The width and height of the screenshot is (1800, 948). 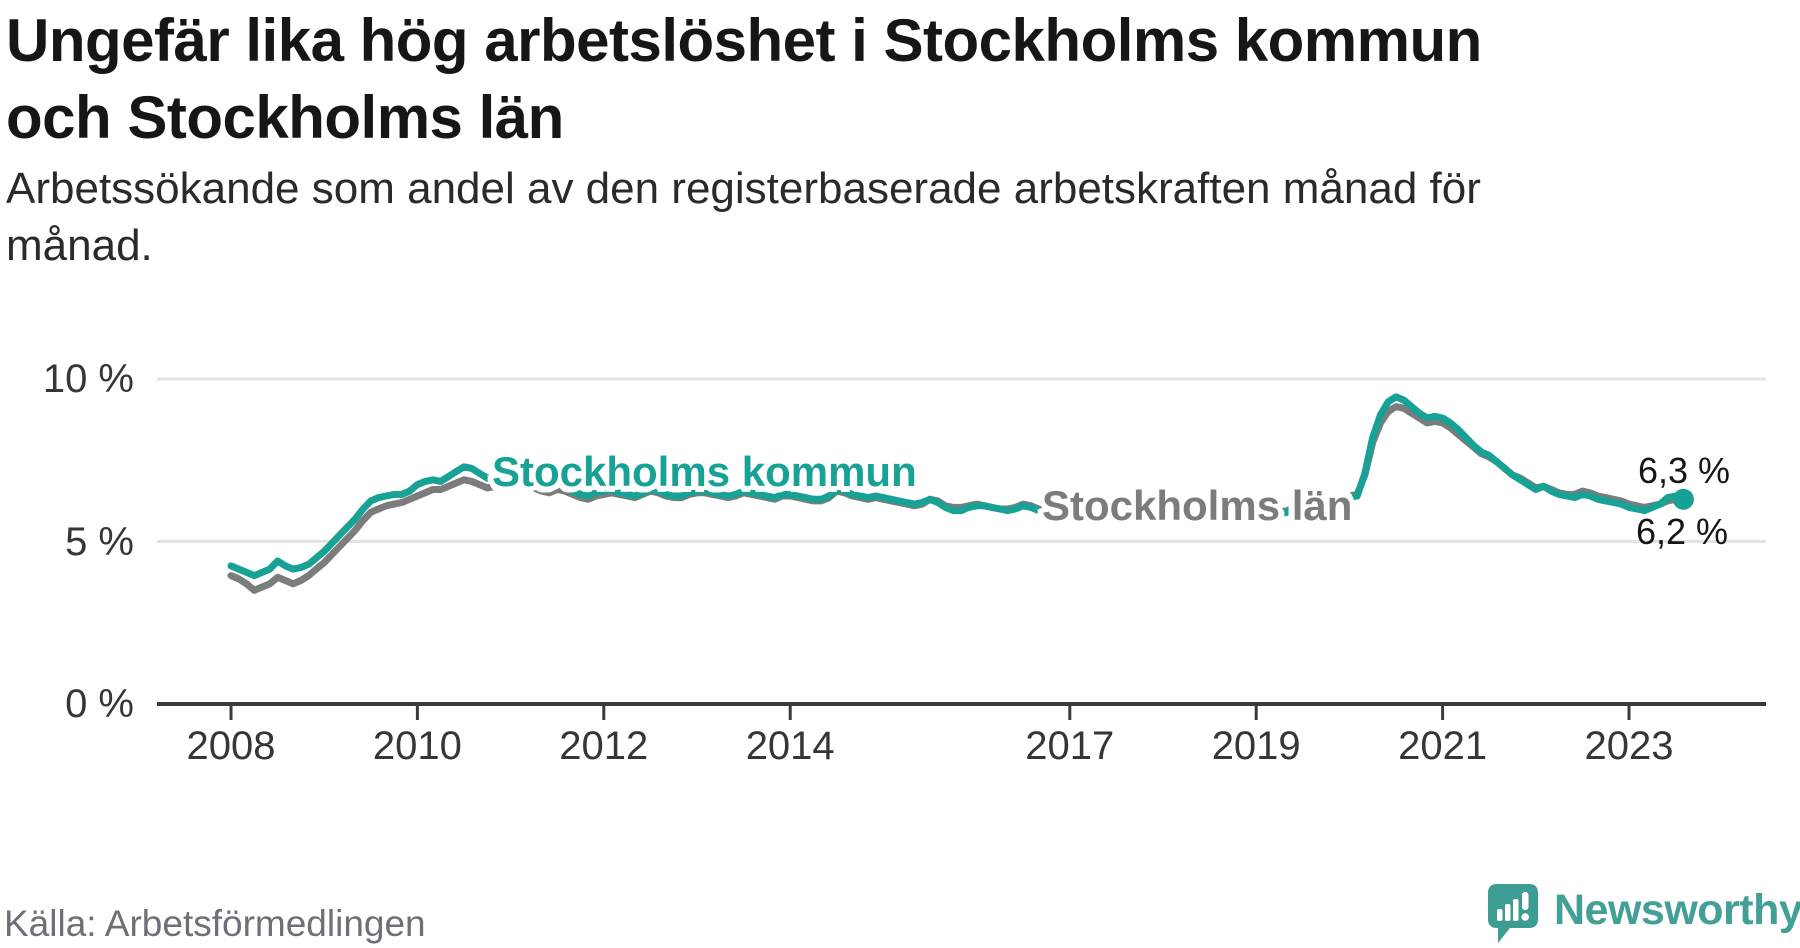 I want to click on newsworthy-logo-icon, so click(x=1513, y=913).